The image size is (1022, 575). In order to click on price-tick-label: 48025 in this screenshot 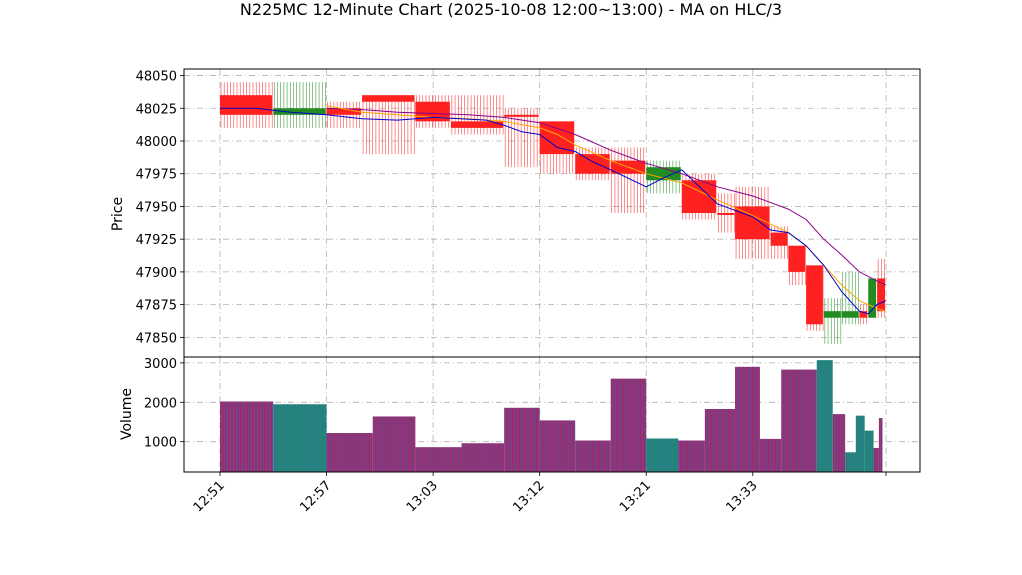, I will do `click(156, 109)`.